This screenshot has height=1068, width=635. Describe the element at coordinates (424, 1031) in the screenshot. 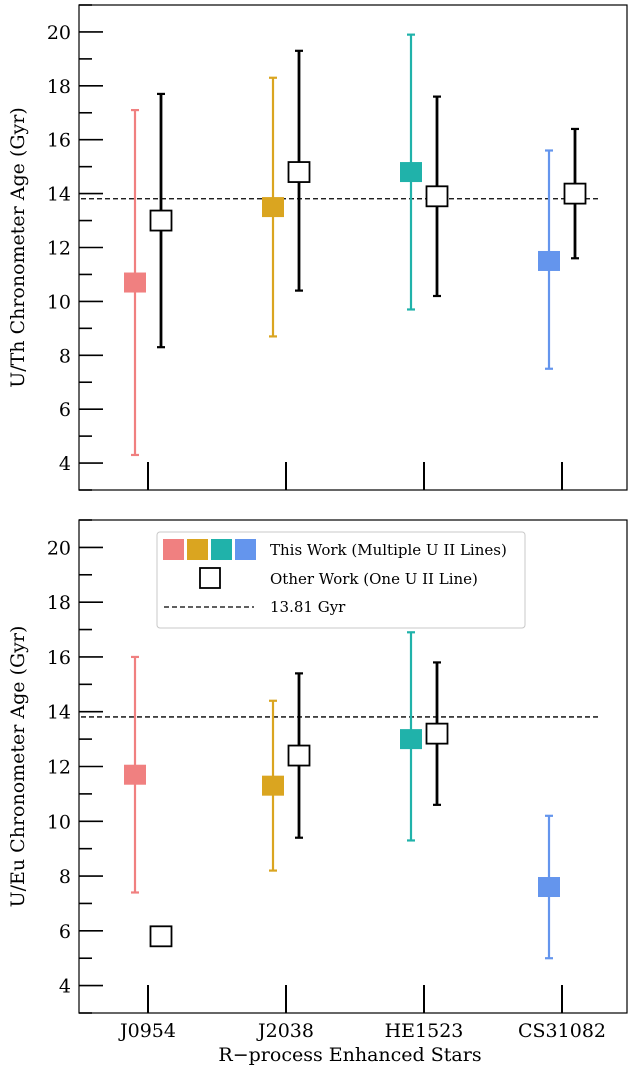

I see `x-tick-label: HE1523` at that location.